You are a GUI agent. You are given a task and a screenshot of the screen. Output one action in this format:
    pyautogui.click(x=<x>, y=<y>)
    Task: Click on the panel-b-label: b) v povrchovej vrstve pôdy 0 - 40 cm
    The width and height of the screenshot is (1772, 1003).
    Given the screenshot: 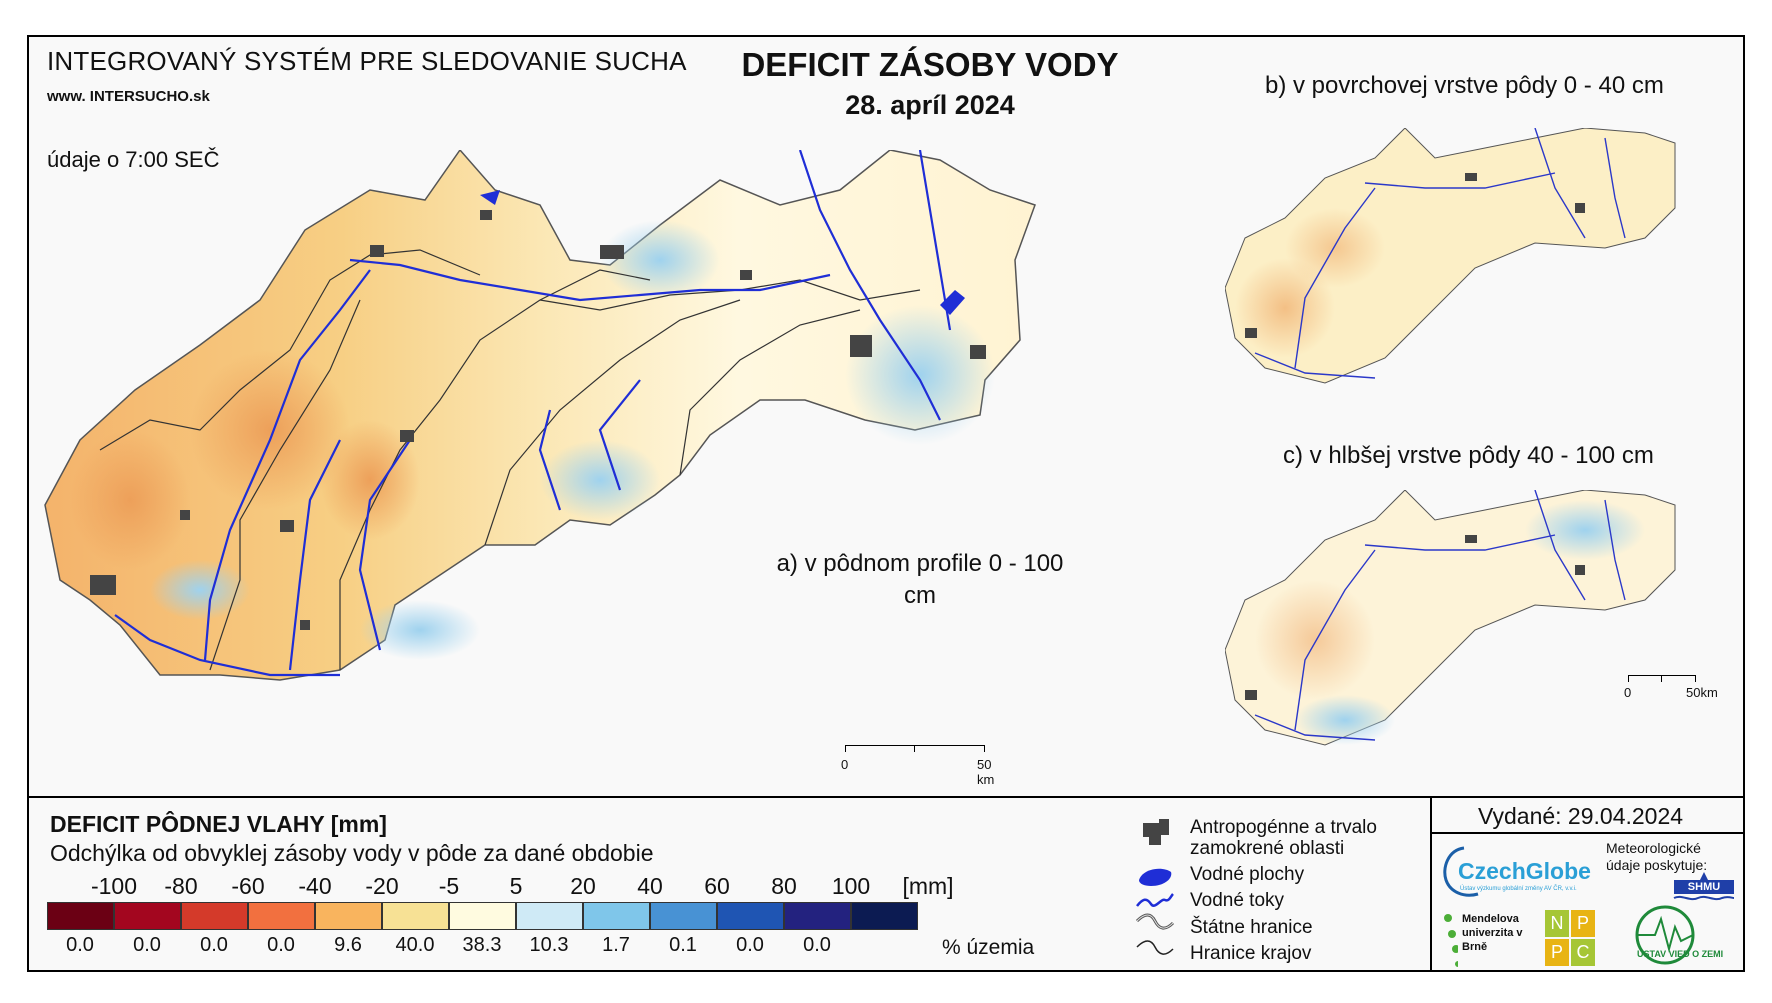 What is the action you would take?
    pyautogui.click(x=1464, y=85)
    